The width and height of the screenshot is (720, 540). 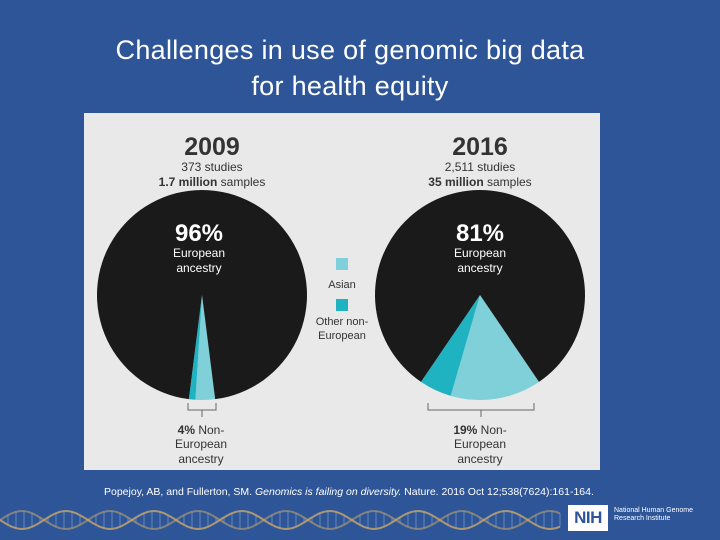 I want to click on chart2-european-label-2: ancestry, so click(x=479, y=268).